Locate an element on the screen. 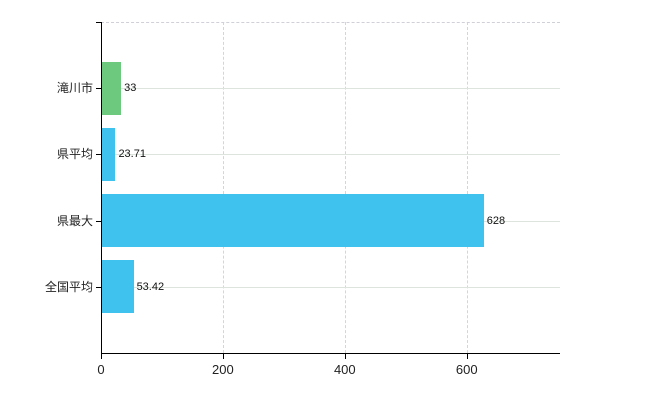  x-axis-tick-label: 200 is located at coordinates (223, 369).